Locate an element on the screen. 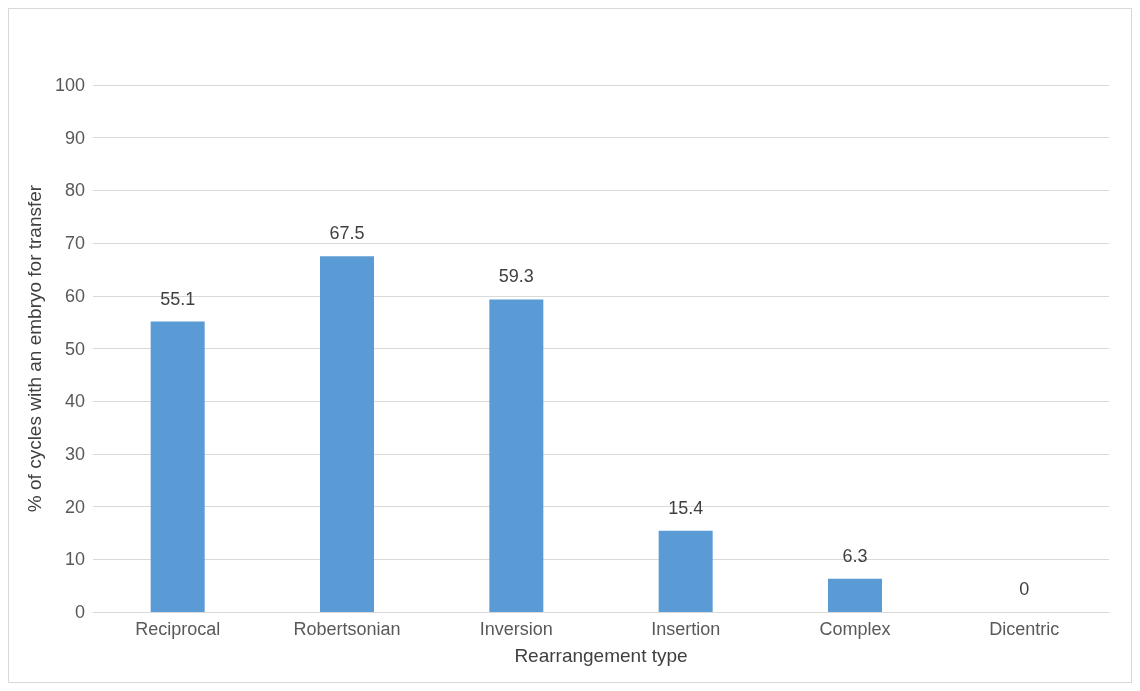  y-tick-label: 60 is located at coordinates (74, 295).